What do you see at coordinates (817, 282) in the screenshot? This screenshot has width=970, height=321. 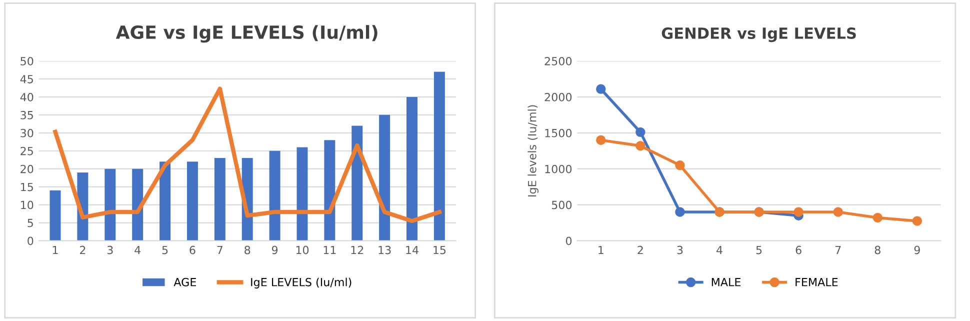 I see `legend-label: FEMALE` at bounding box center [817, 282].